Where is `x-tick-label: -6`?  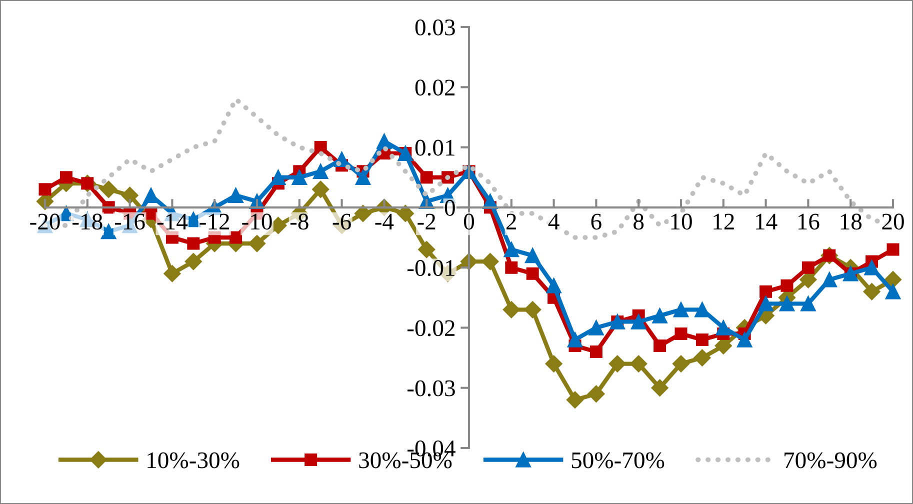
x-tick-label: -6 is located at coordinates (341, 222).